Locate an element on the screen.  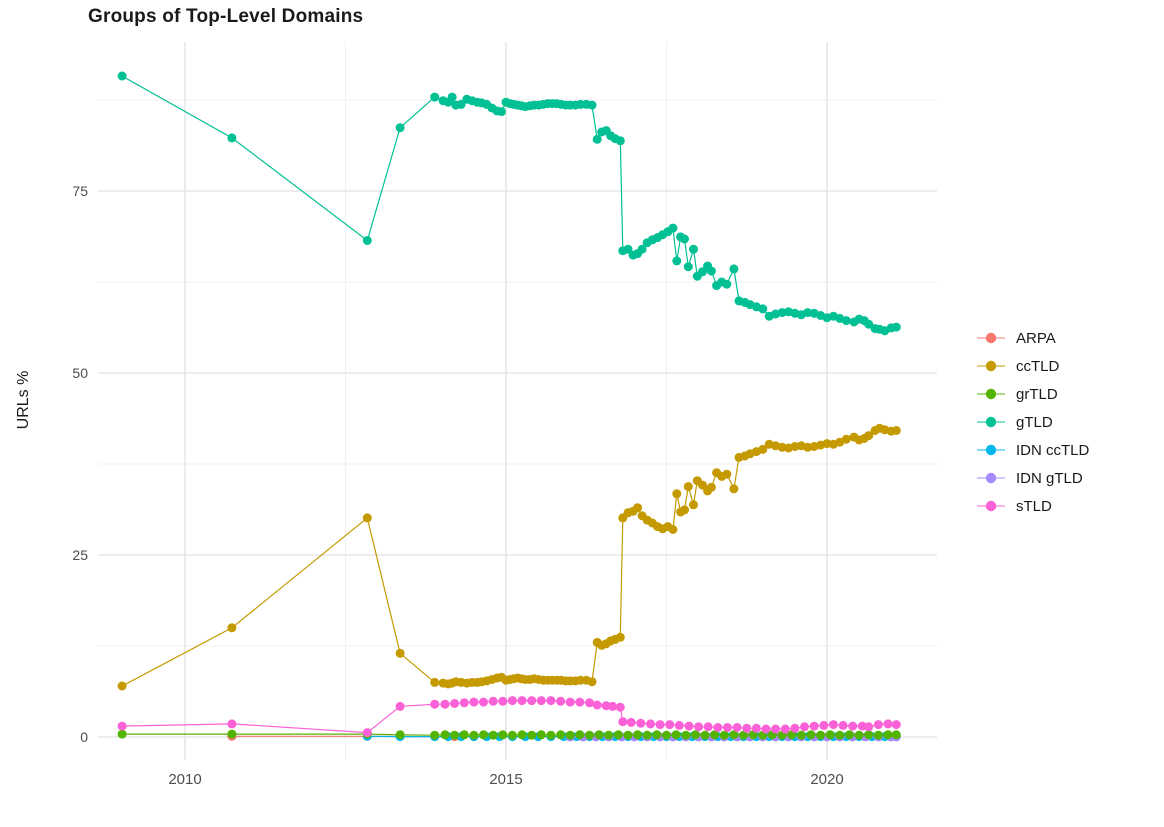
y-axis-title: URLs % is located at coordinates (23, 400).